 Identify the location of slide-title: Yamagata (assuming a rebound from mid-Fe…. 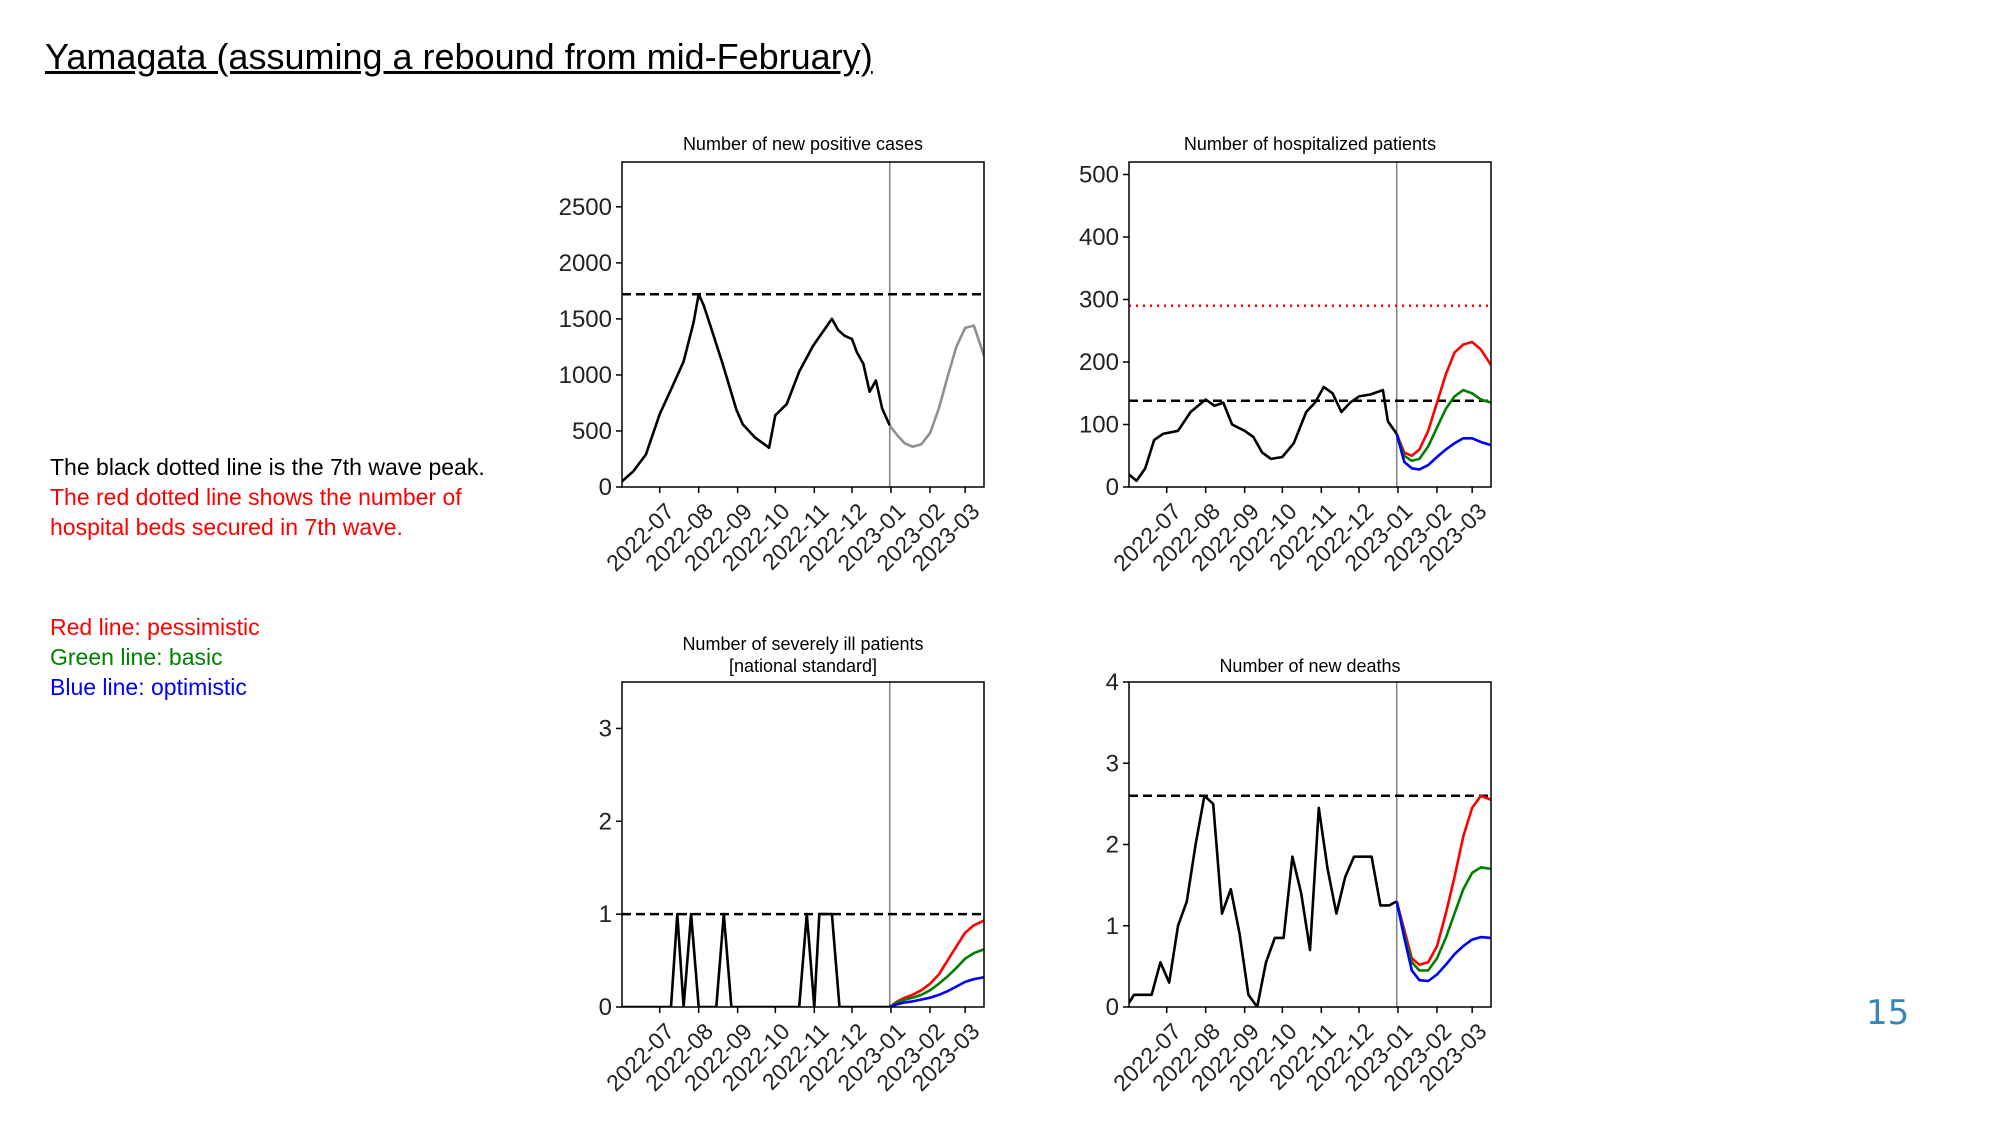
(459, 56).